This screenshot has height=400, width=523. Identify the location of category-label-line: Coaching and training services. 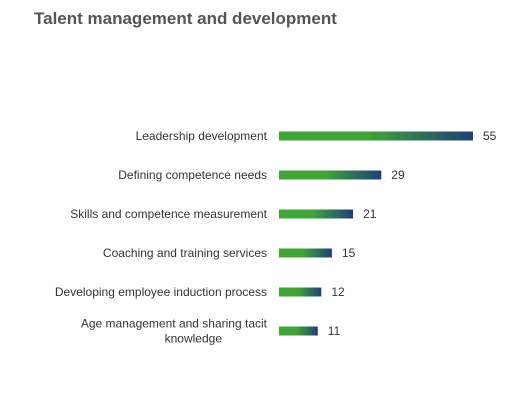
(185, 253).